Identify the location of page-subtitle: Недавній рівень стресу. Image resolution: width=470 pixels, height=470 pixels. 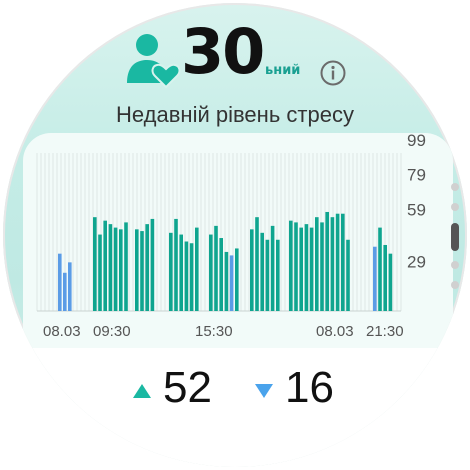
(235, 114).